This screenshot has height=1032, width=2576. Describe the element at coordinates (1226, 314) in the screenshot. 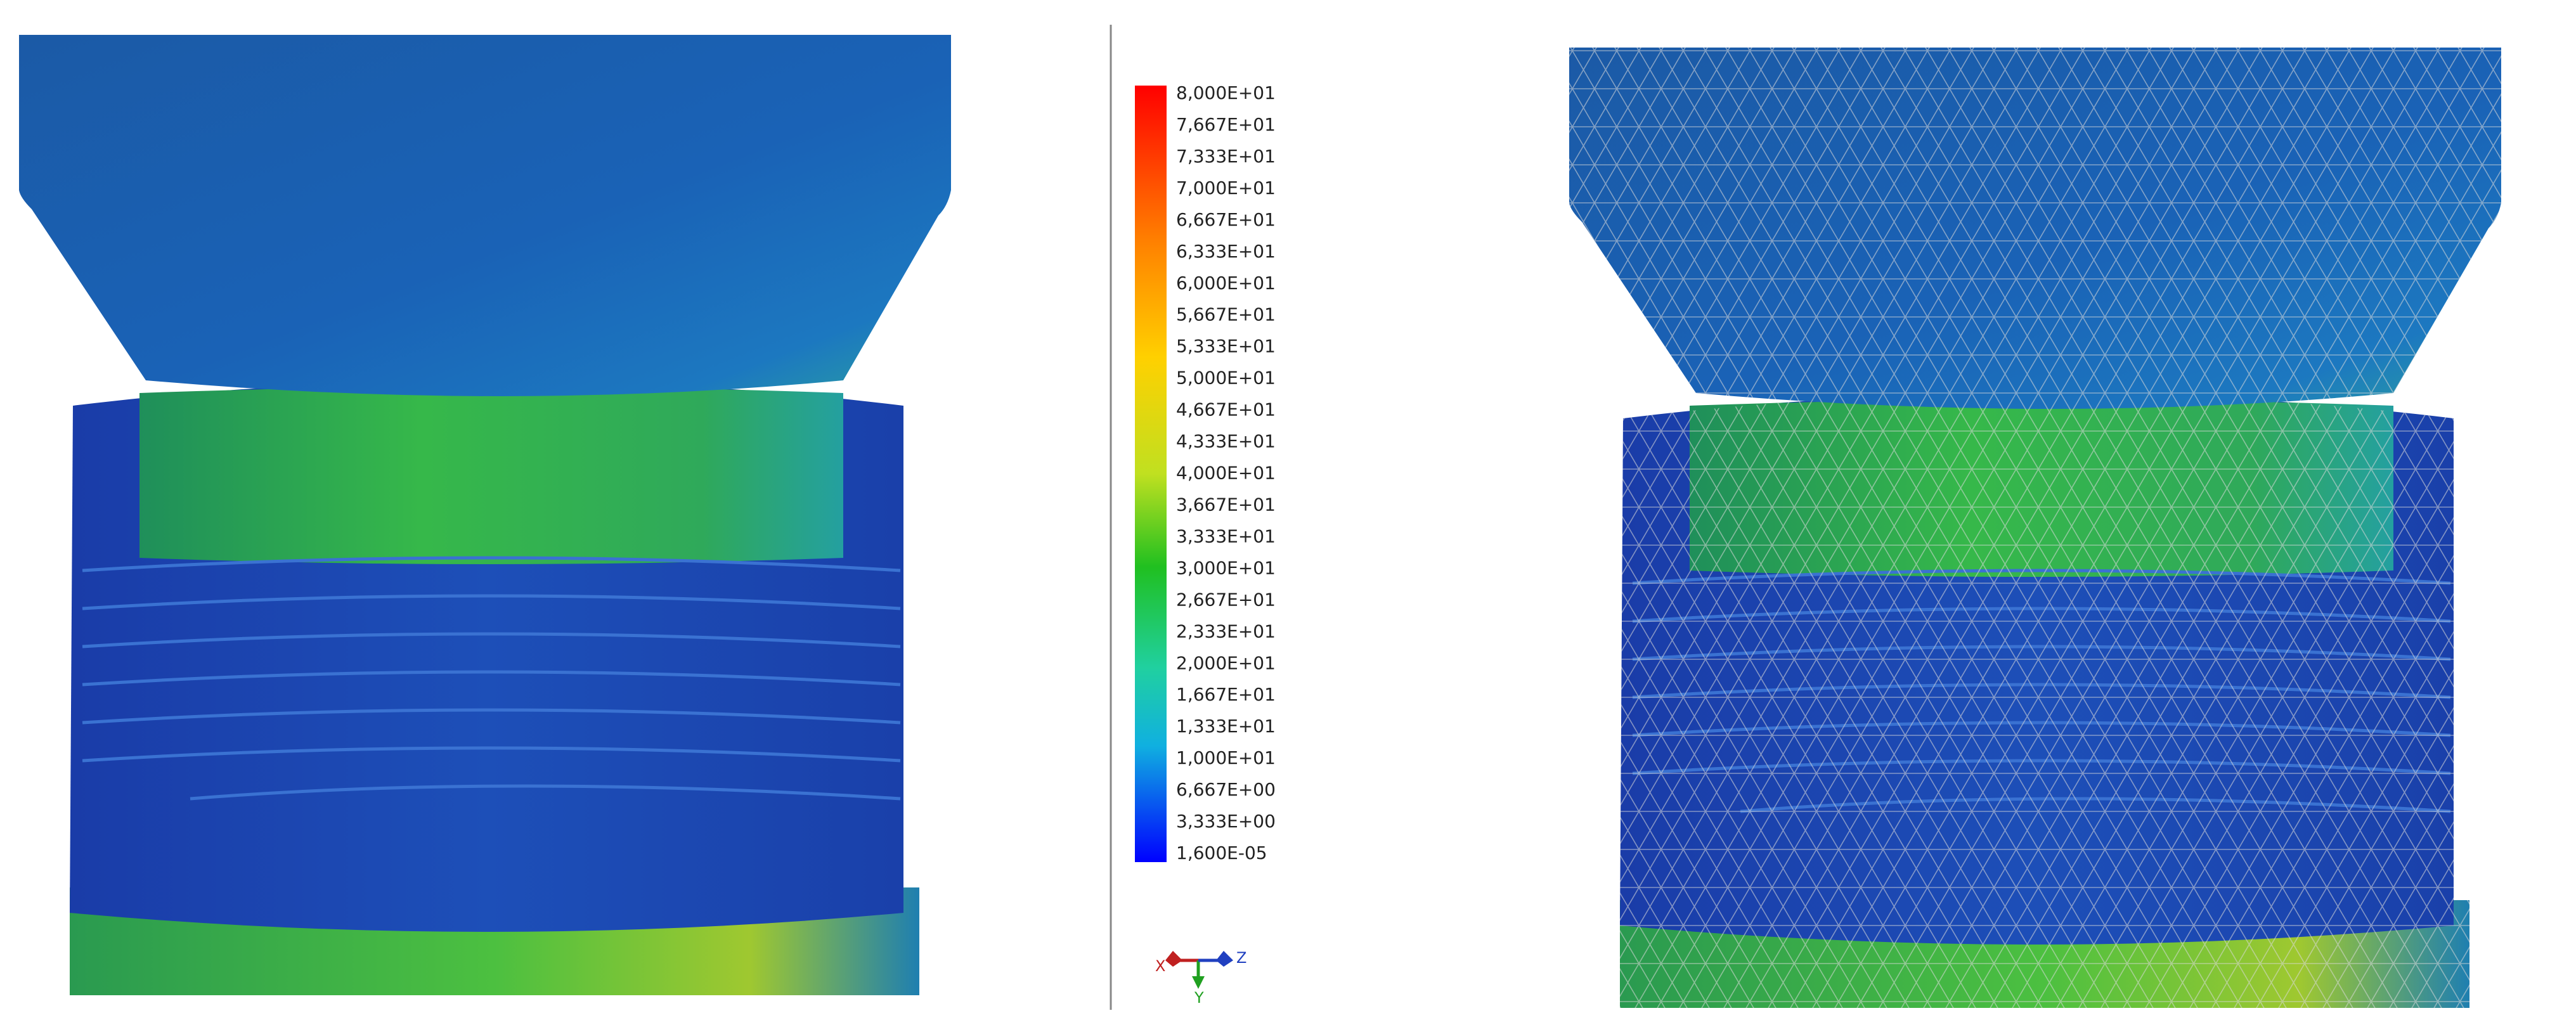

I see `legend-label: 5,667E+01` at that location.